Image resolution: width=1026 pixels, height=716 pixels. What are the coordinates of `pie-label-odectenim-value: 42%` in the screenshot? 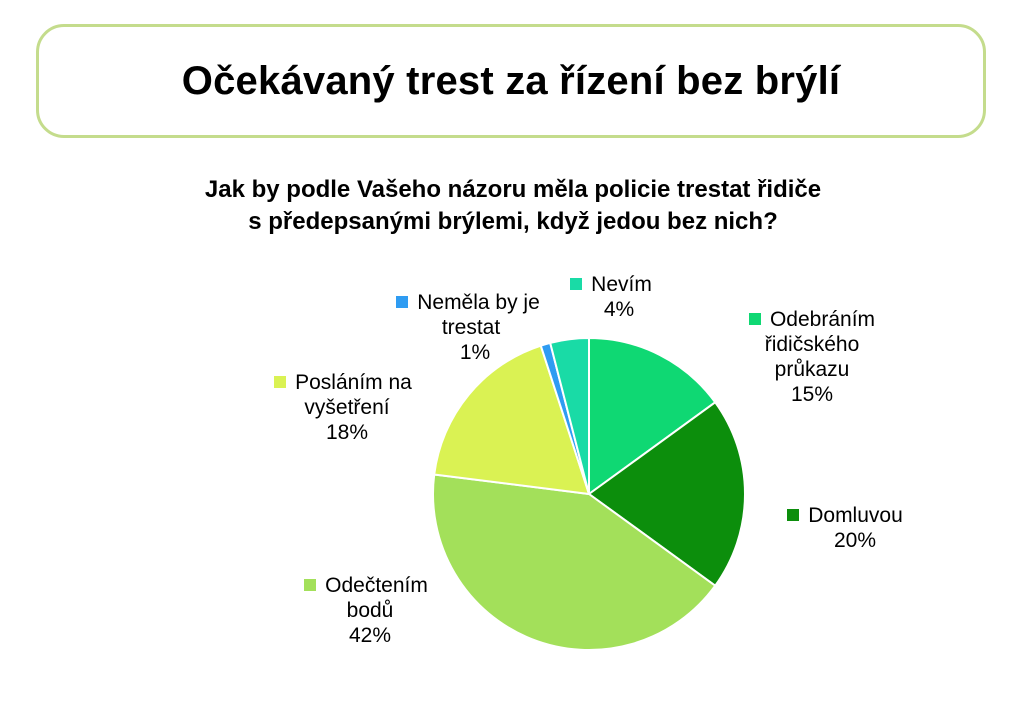 It's located at (370, 635).